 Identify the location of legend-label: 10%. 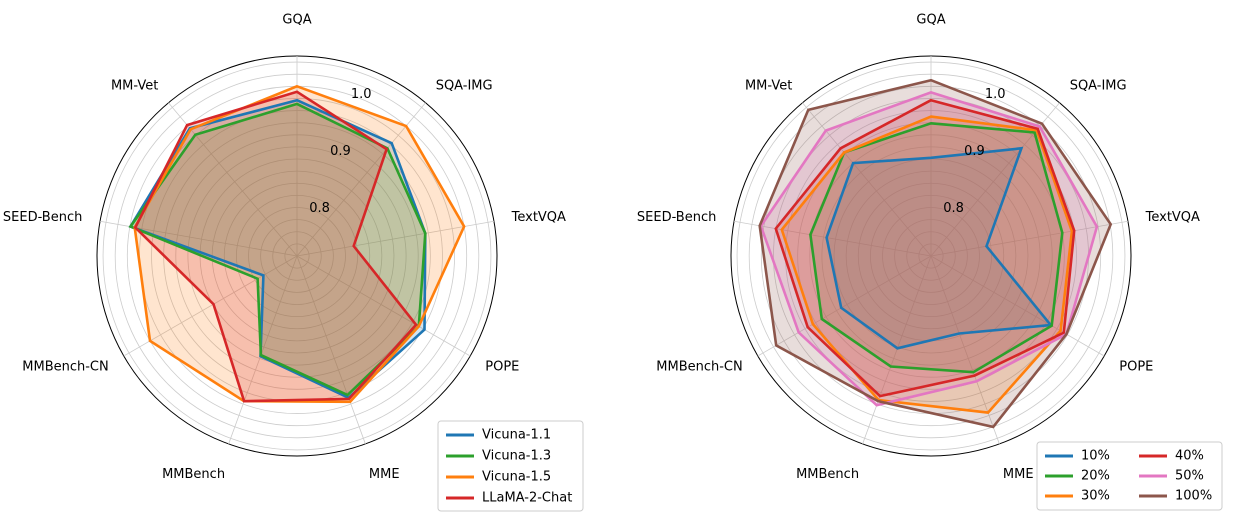
(1095, 456).